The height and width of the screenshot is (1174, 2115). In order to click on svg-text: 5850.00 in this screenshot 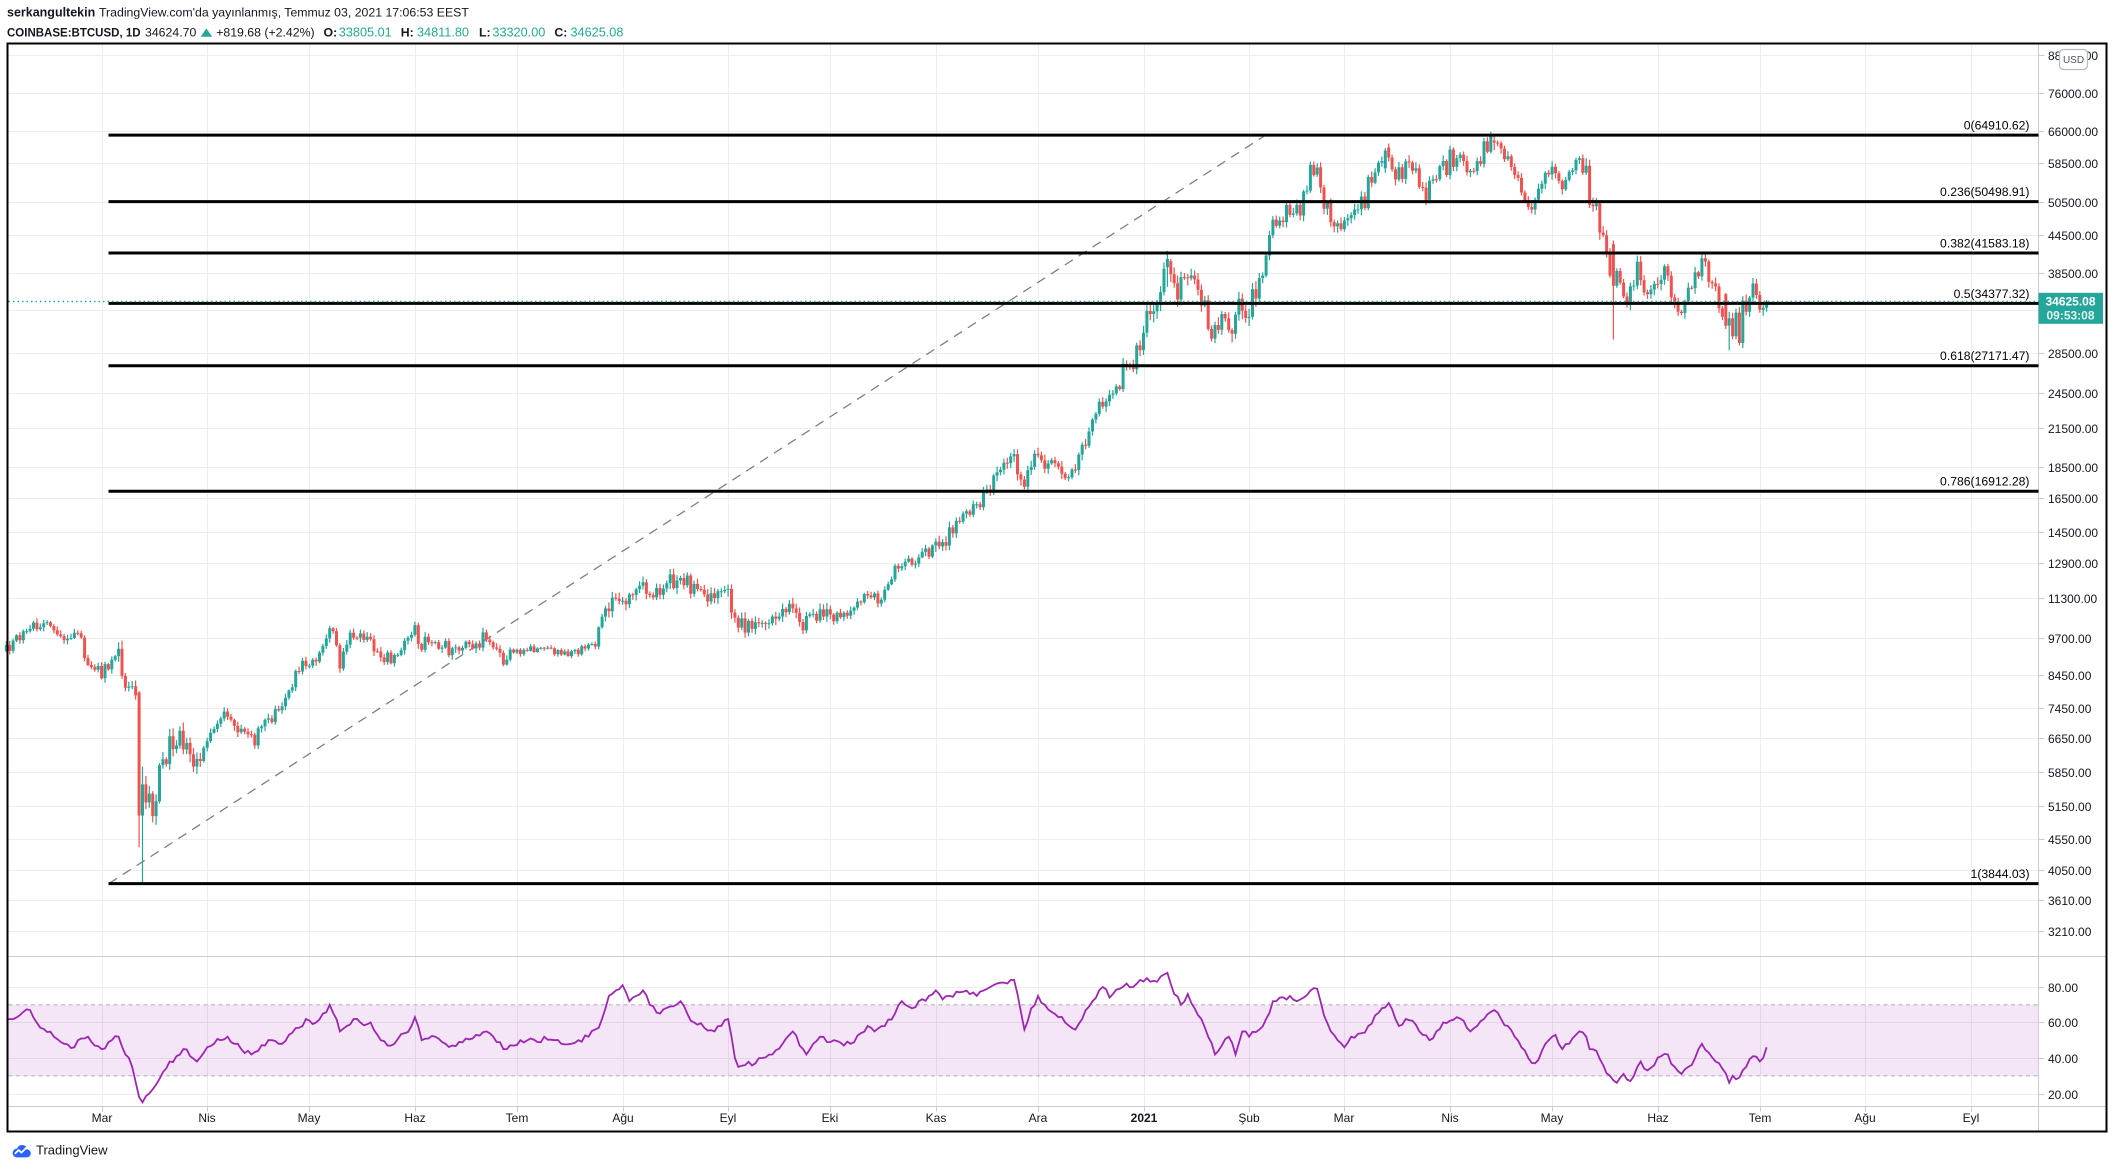, I will do `click(2070, 773)`.